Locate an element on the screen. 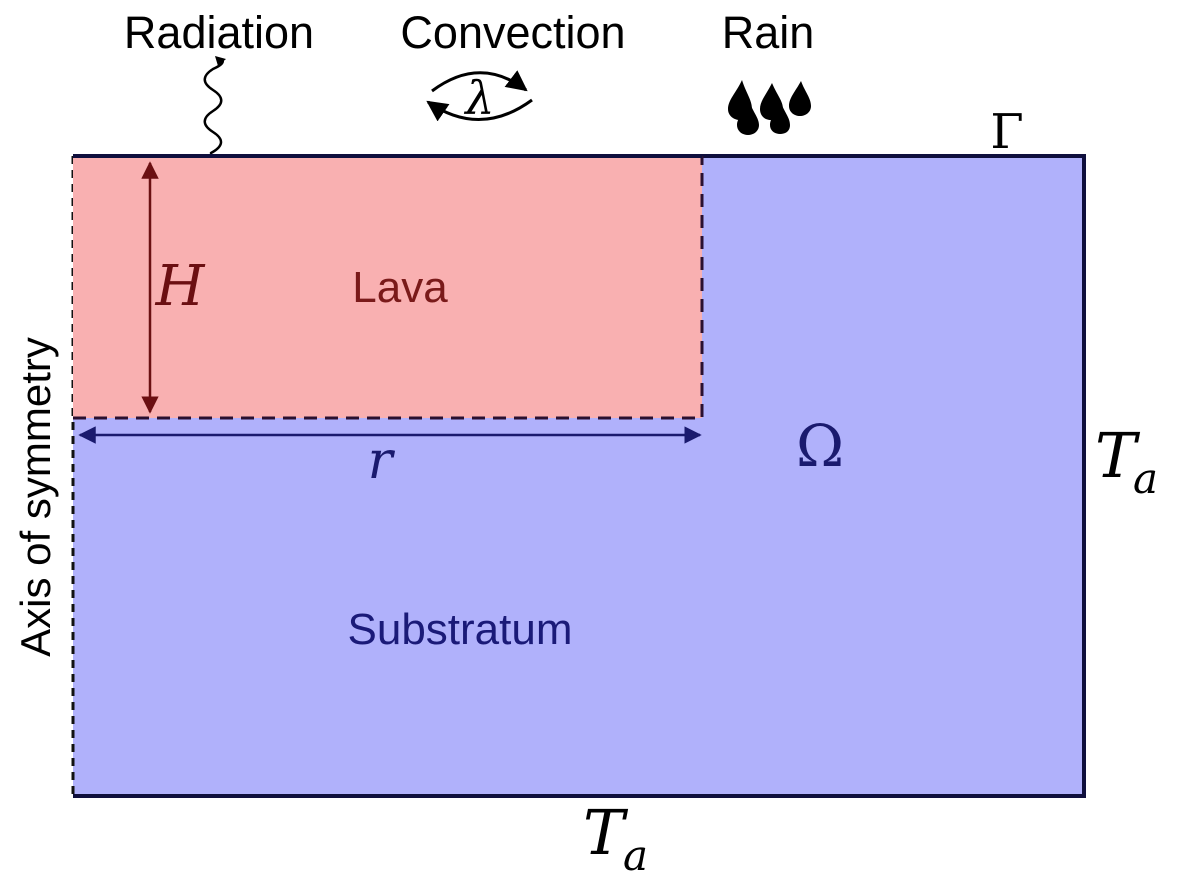 The image size is (1180, 877). height-label: H is located at coordinates (180, 286).